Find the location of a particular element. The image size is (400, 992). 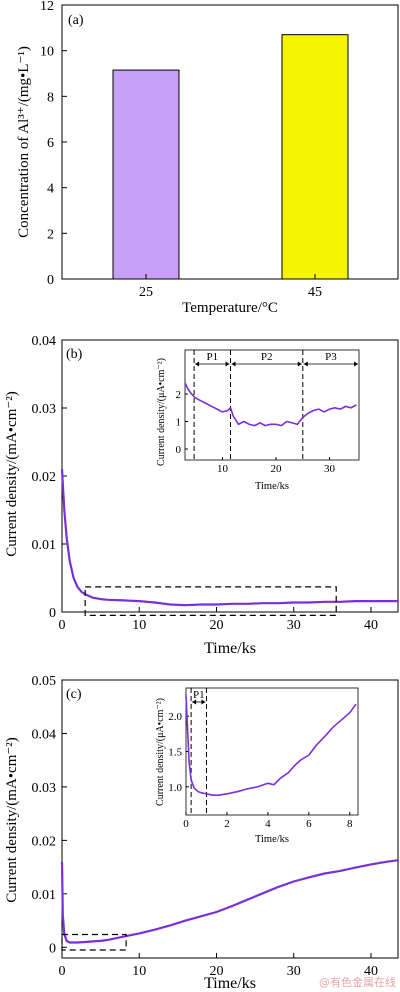

panel-b-x-ticks: 0 10 20 30 40 is located at coordinates (218, 620).